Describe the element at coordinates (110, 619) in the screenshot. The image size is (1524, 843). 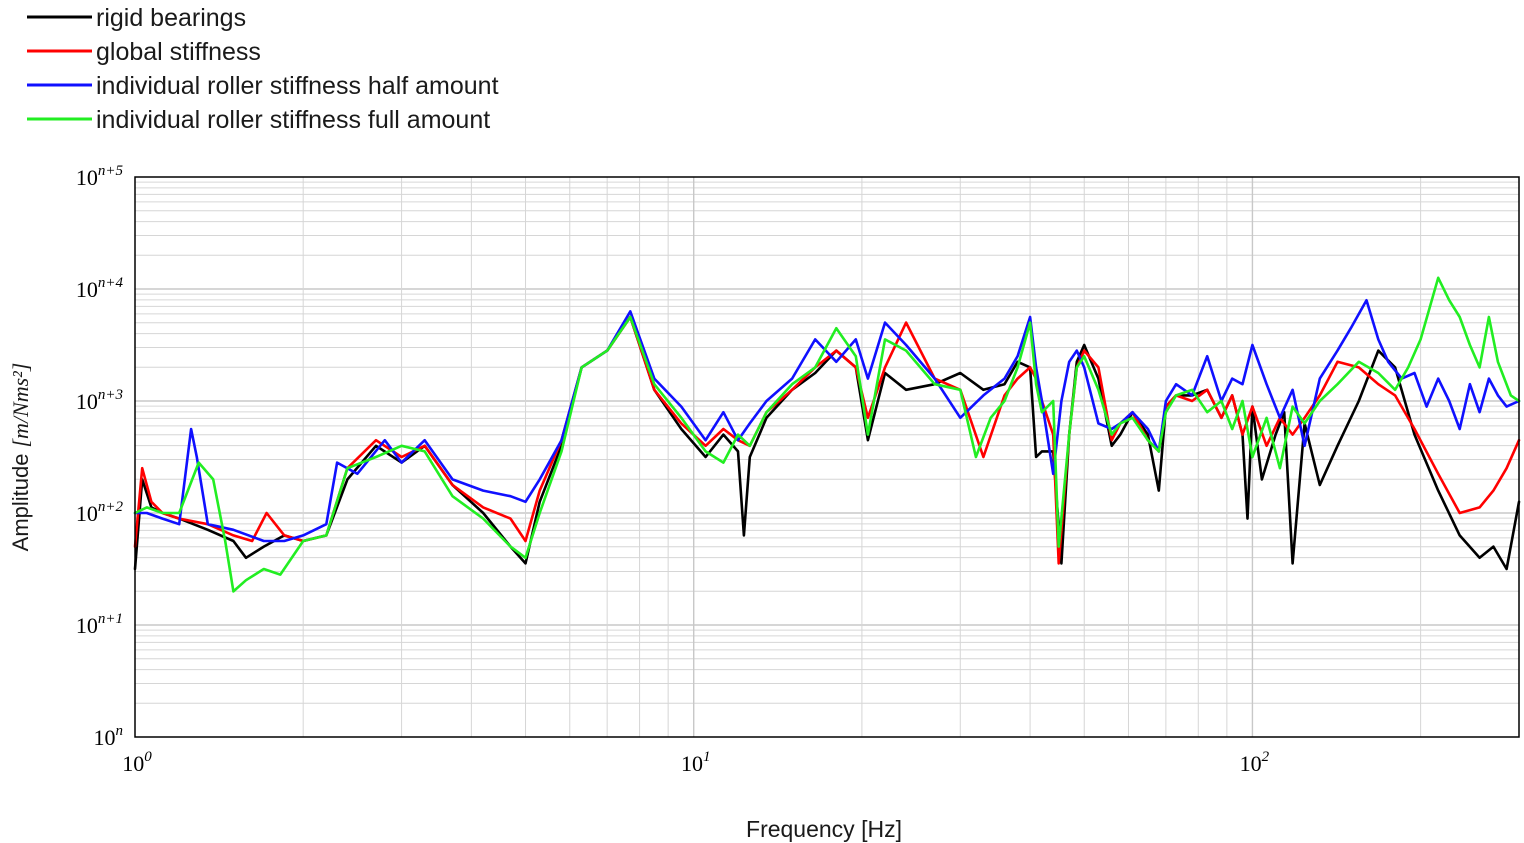
I see `y-tick-exponent: n+1` at that location.